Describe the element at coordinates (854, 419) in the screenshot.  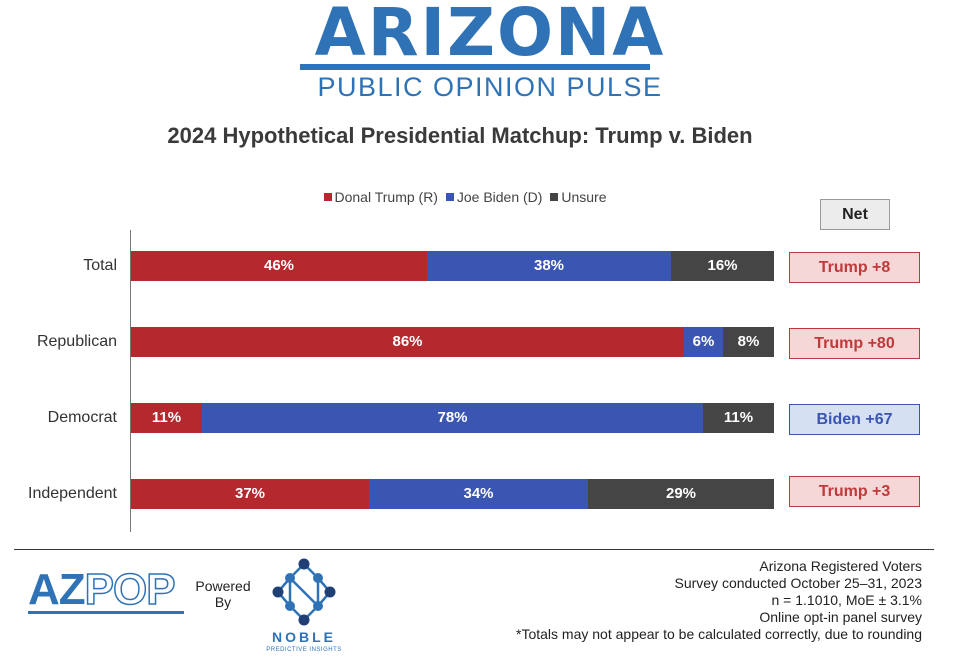
I see `net-badge-democrat: Biden +67` at that location.